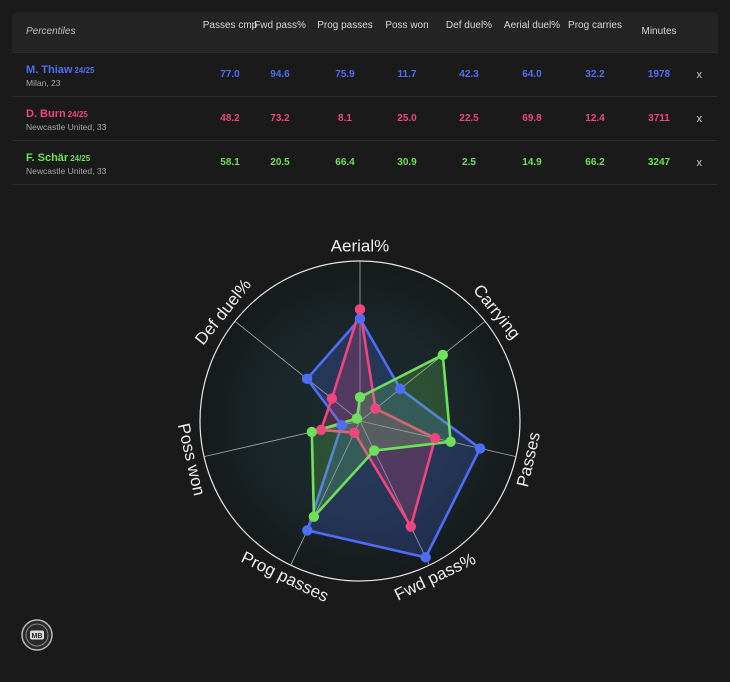 The height and width of the screenshot is (682, 730). Describe the element at coordinates (43, 83) in the screenshot. I see `player-team: Milan, 23` at that location.